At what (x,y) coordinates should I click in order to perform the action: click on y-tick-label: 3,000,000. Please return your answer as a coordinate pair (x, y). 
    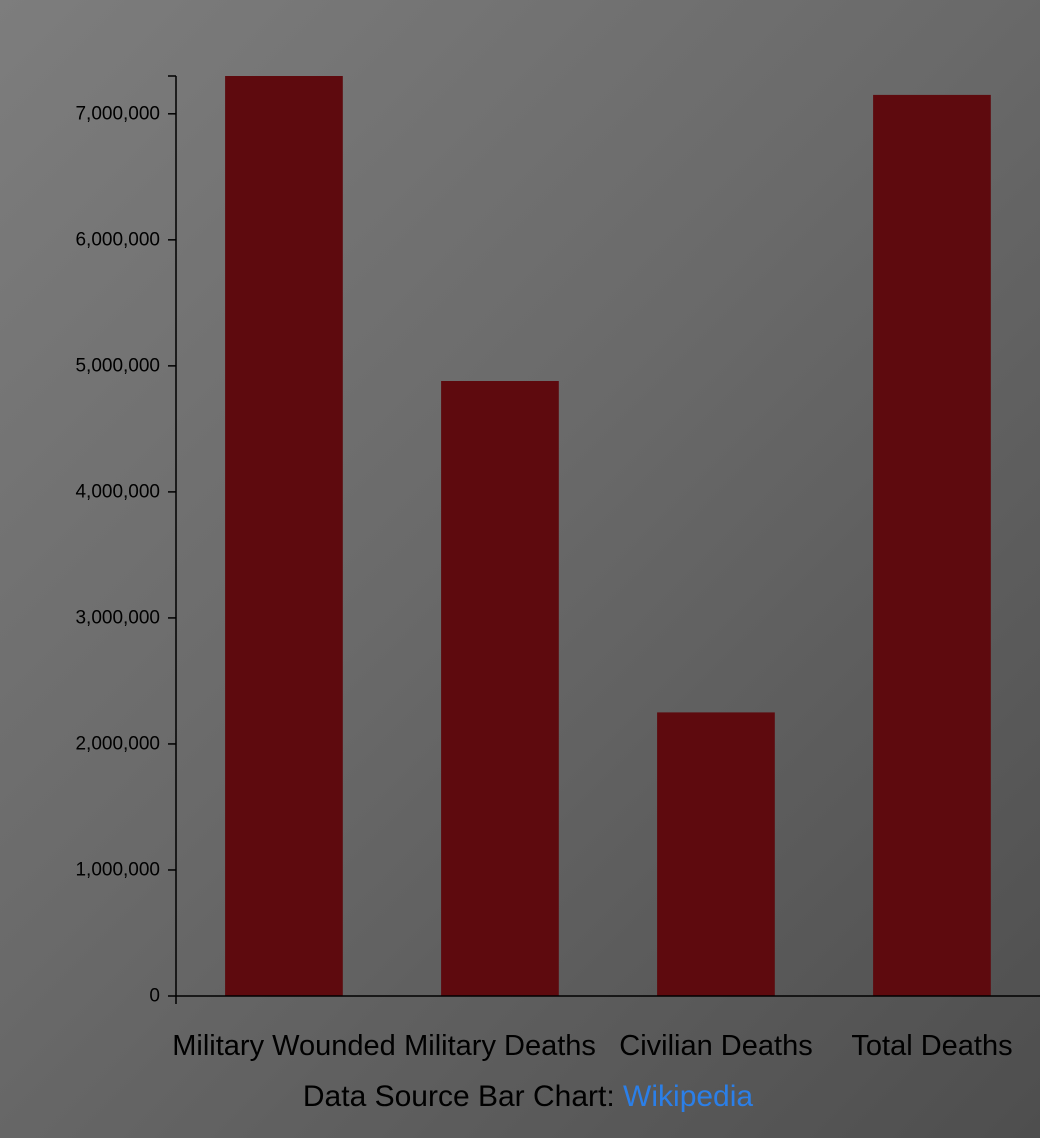
    Looking at the image, I should click on (117, 617).